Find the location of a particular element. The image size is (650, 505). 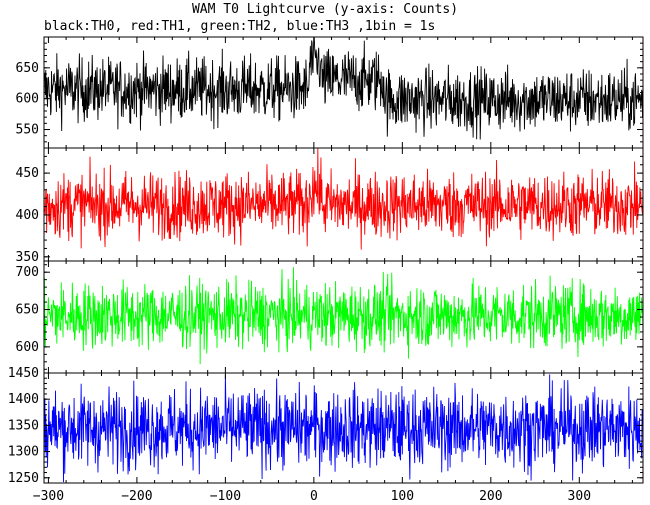

x-tick-label: −100 is located at coordinates (225, 496).